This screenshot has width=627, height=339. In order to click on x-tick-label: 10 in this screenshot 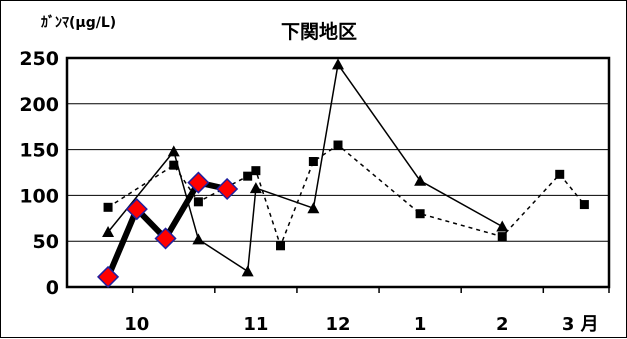, I will do `click(136, 324)`.